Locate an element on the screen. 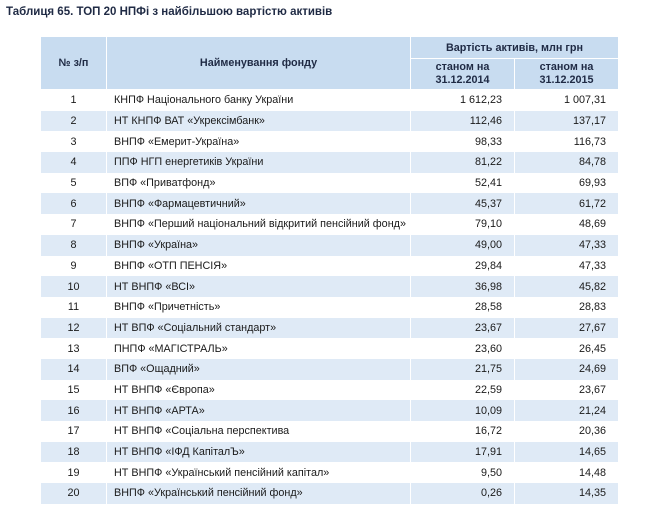 The width and height of the screenshot is (659, 523). value-2014-cell: 45,37 is located at coordinates (462, 204).